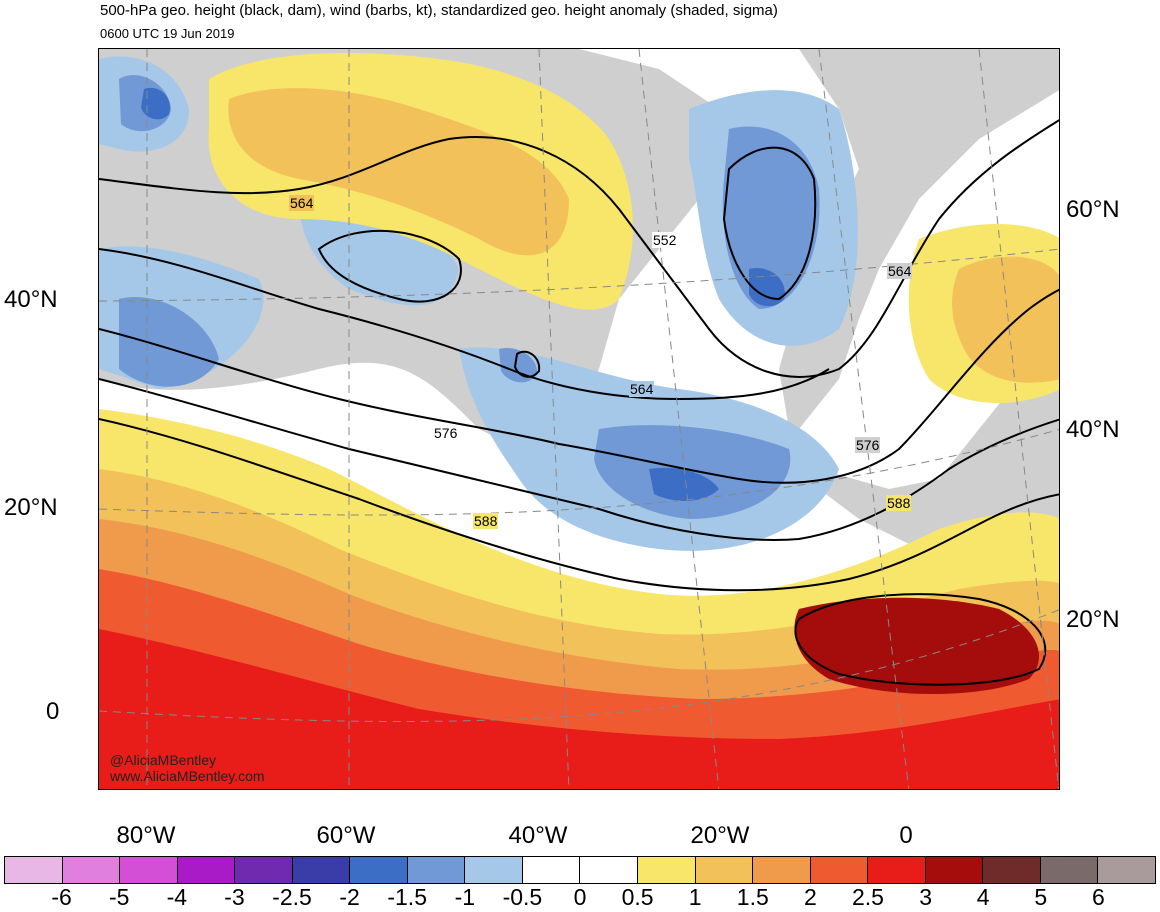  I want to click on colorbar-label: -2.5, so click(292, 897).